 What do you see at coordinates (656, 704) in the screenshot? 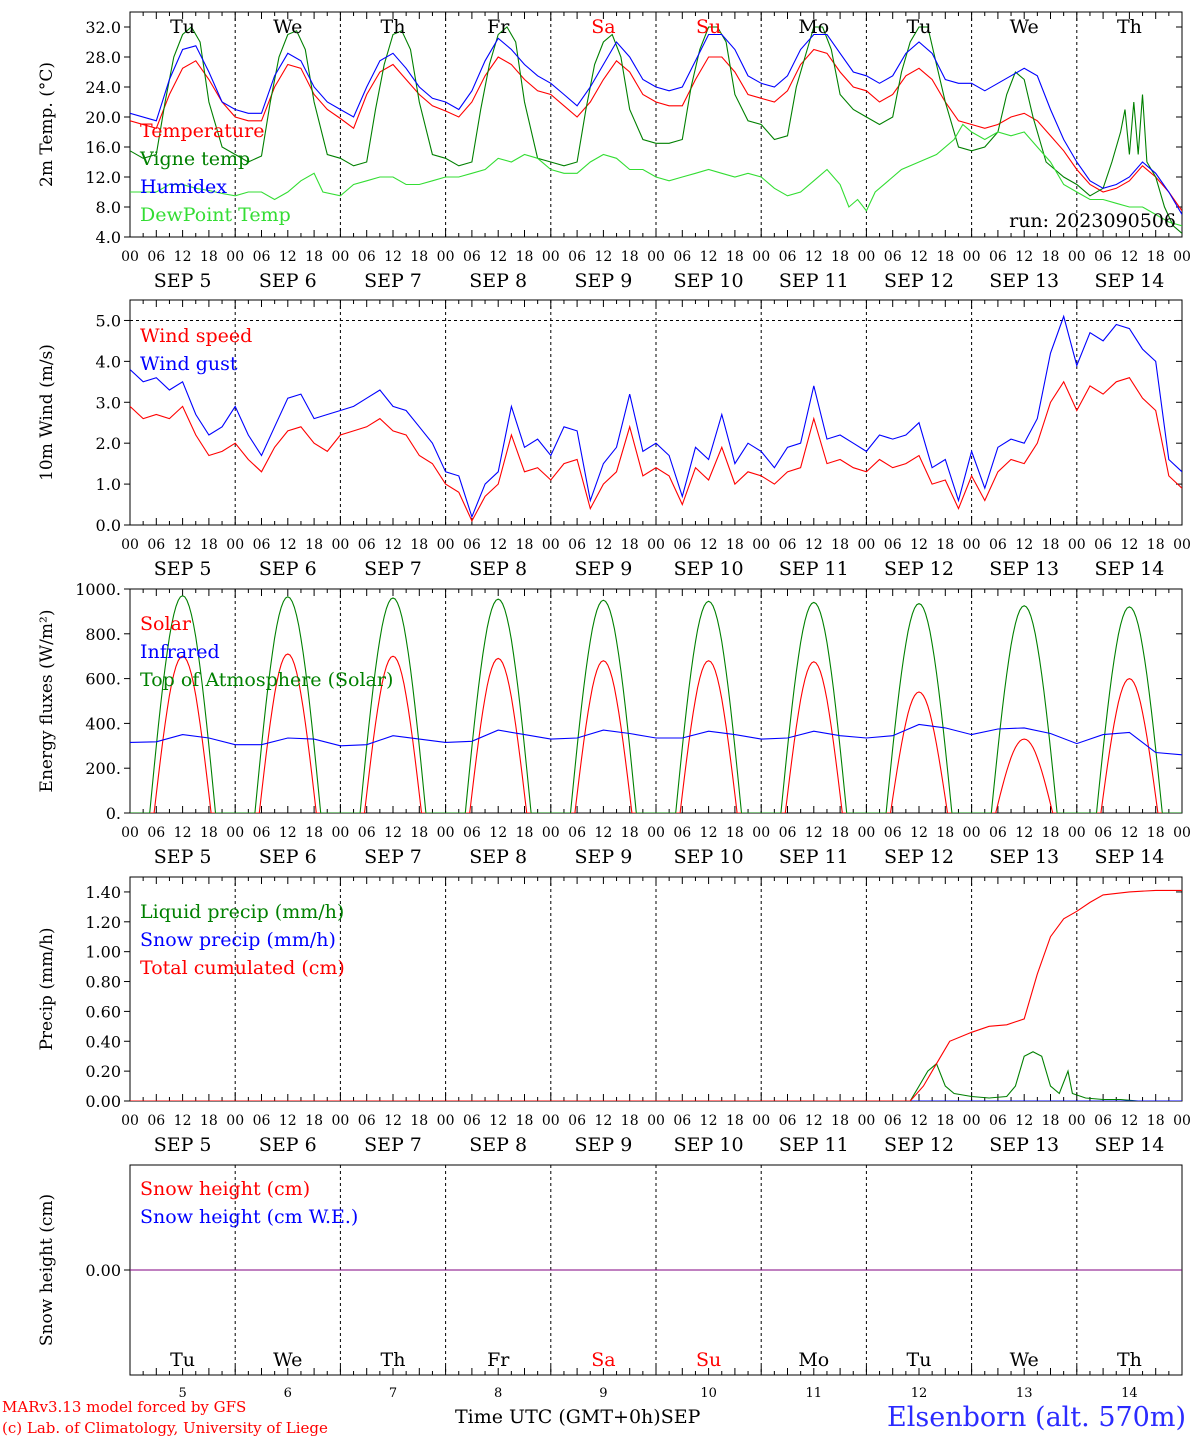
I see `series-top-of-atmosphere-solar-` at bounding box center [656, 704].